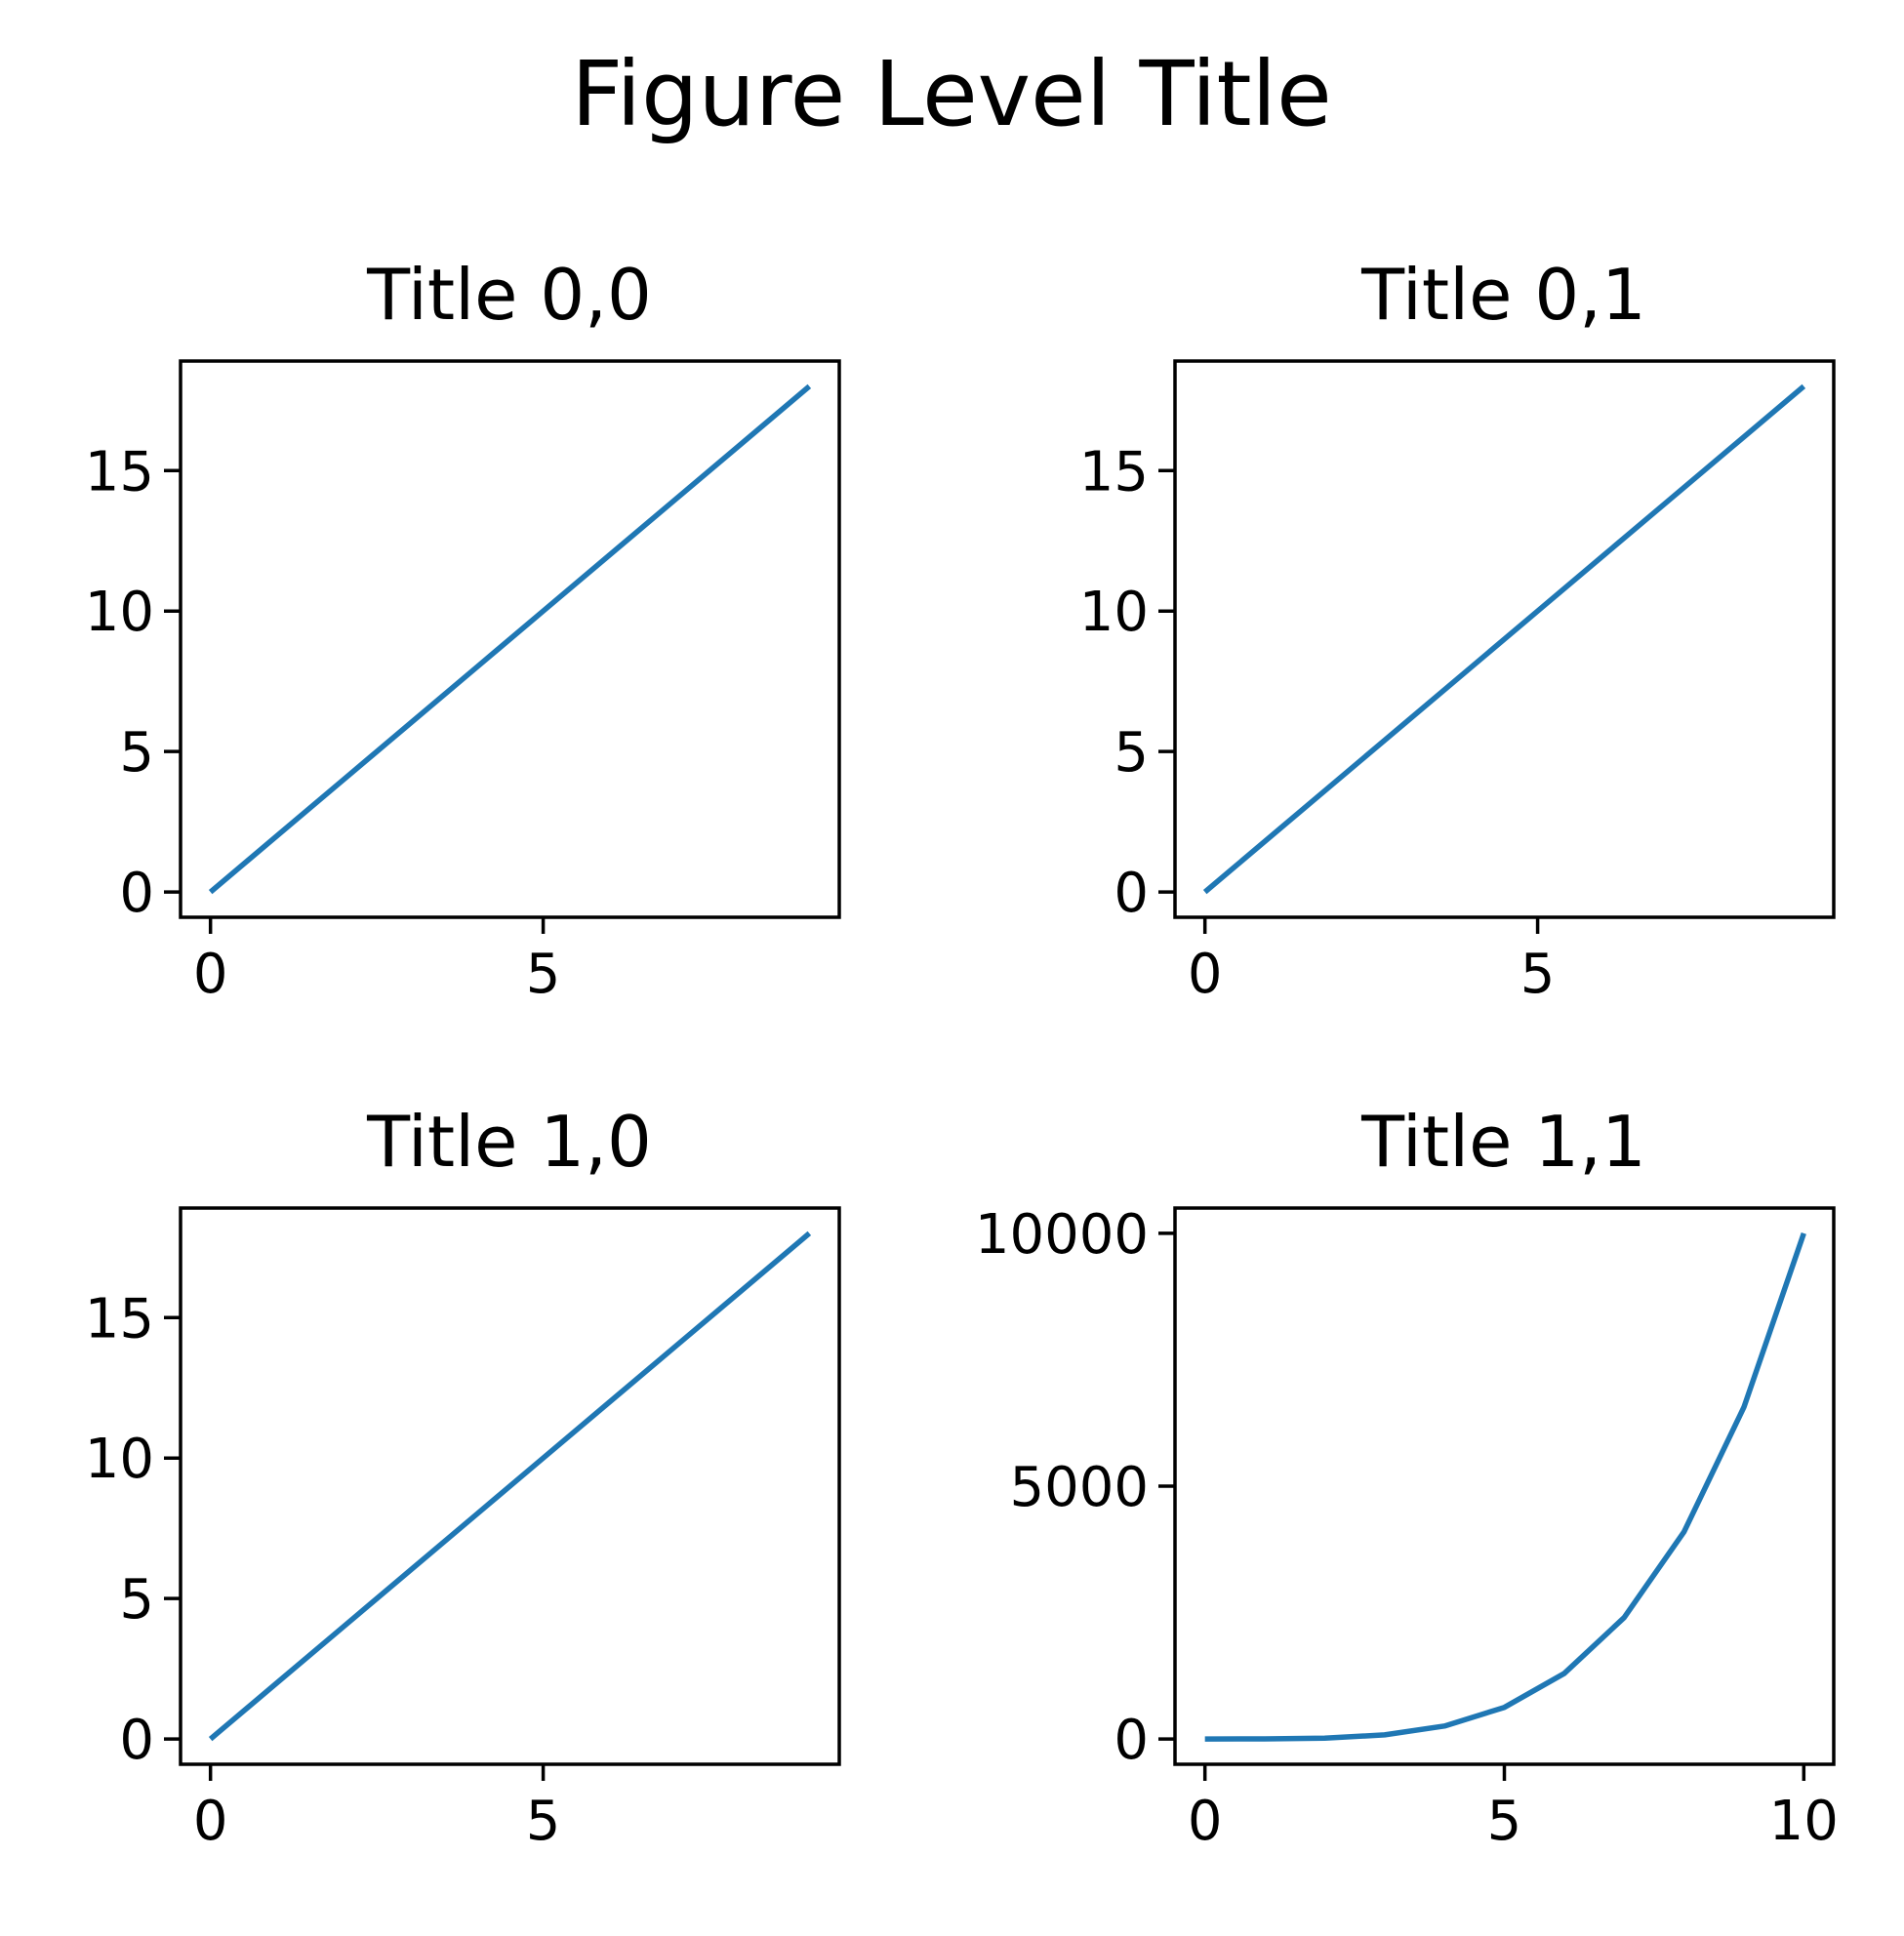 Image resolution: width=1904 pixels, height=1936 pixels. I want to click on y-tick-label: 10000, so click(1062, 1235).